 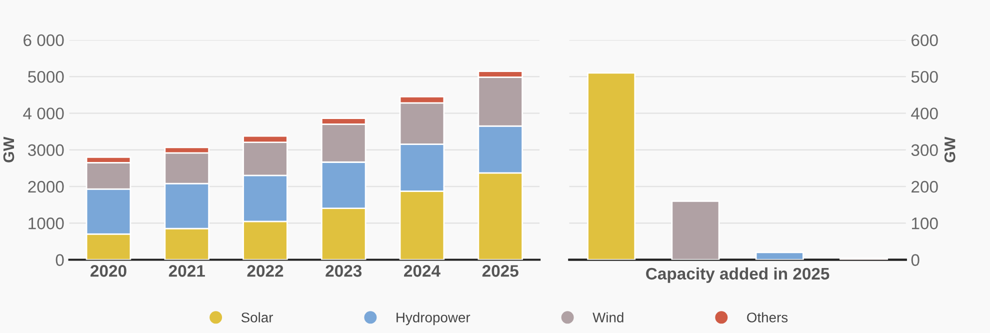 I want to click on legend-label: Others, so click(x=767, y=317).